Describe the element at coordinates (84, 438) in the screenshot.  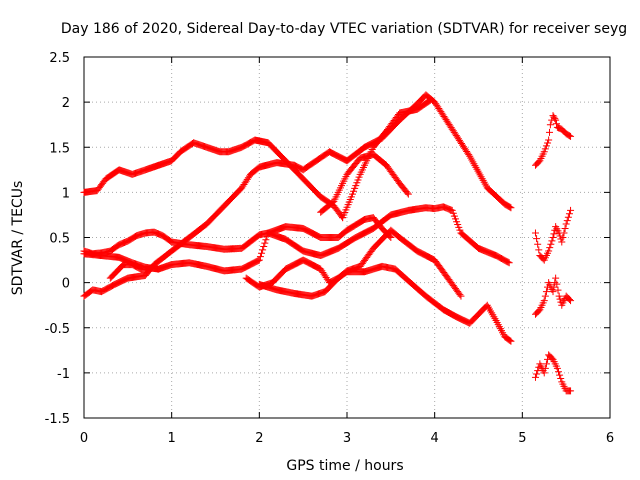
I see `x-tick-label: 0` at that location.